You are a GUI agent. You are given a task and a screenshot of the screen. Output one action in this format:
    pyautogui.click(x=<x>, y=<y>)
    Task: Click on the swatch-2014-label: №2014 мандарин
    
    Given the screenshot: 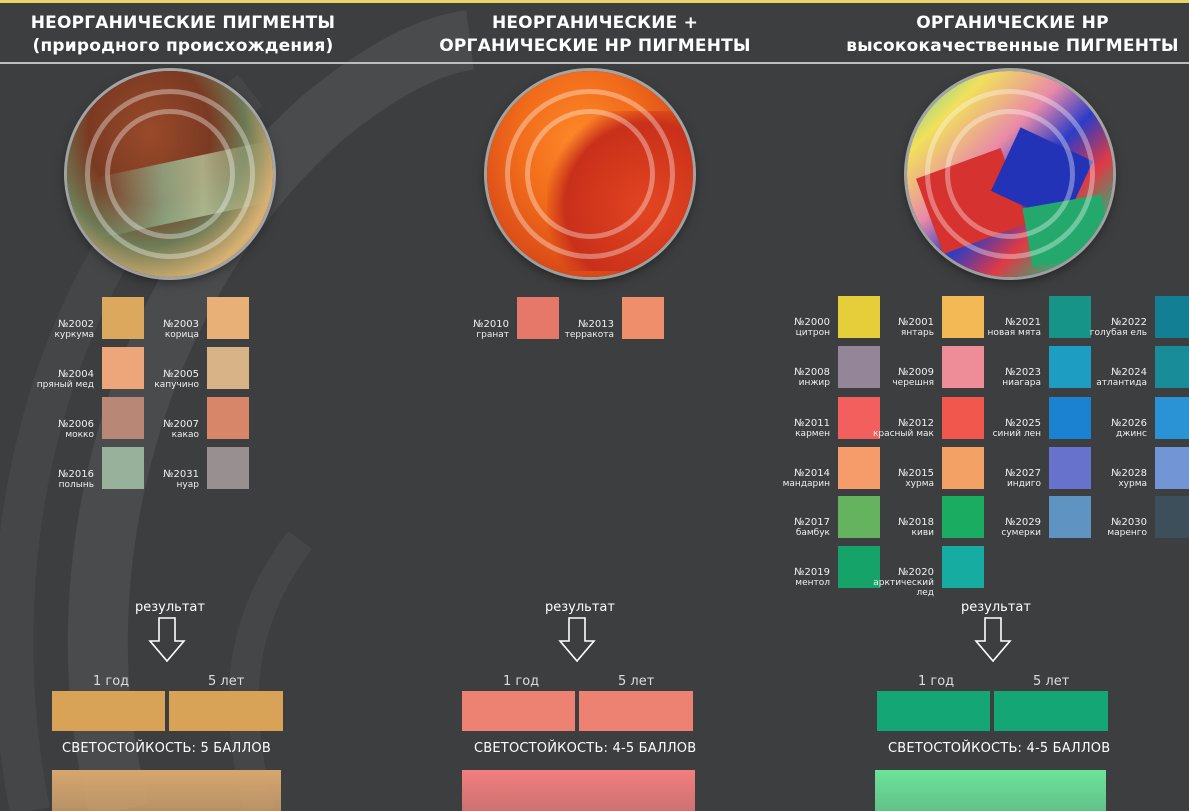 What is the action you would take?
    pyautogui.click(x=806, y=479)
    